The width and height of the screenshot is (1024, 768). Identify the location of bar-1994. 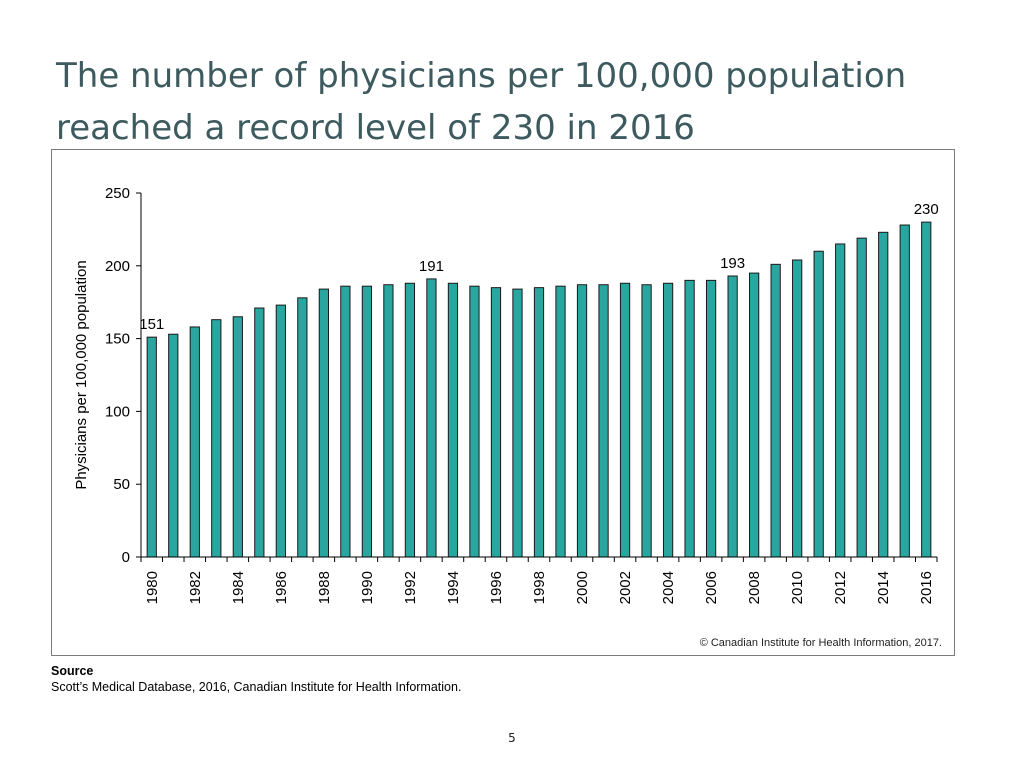
(453, 420).